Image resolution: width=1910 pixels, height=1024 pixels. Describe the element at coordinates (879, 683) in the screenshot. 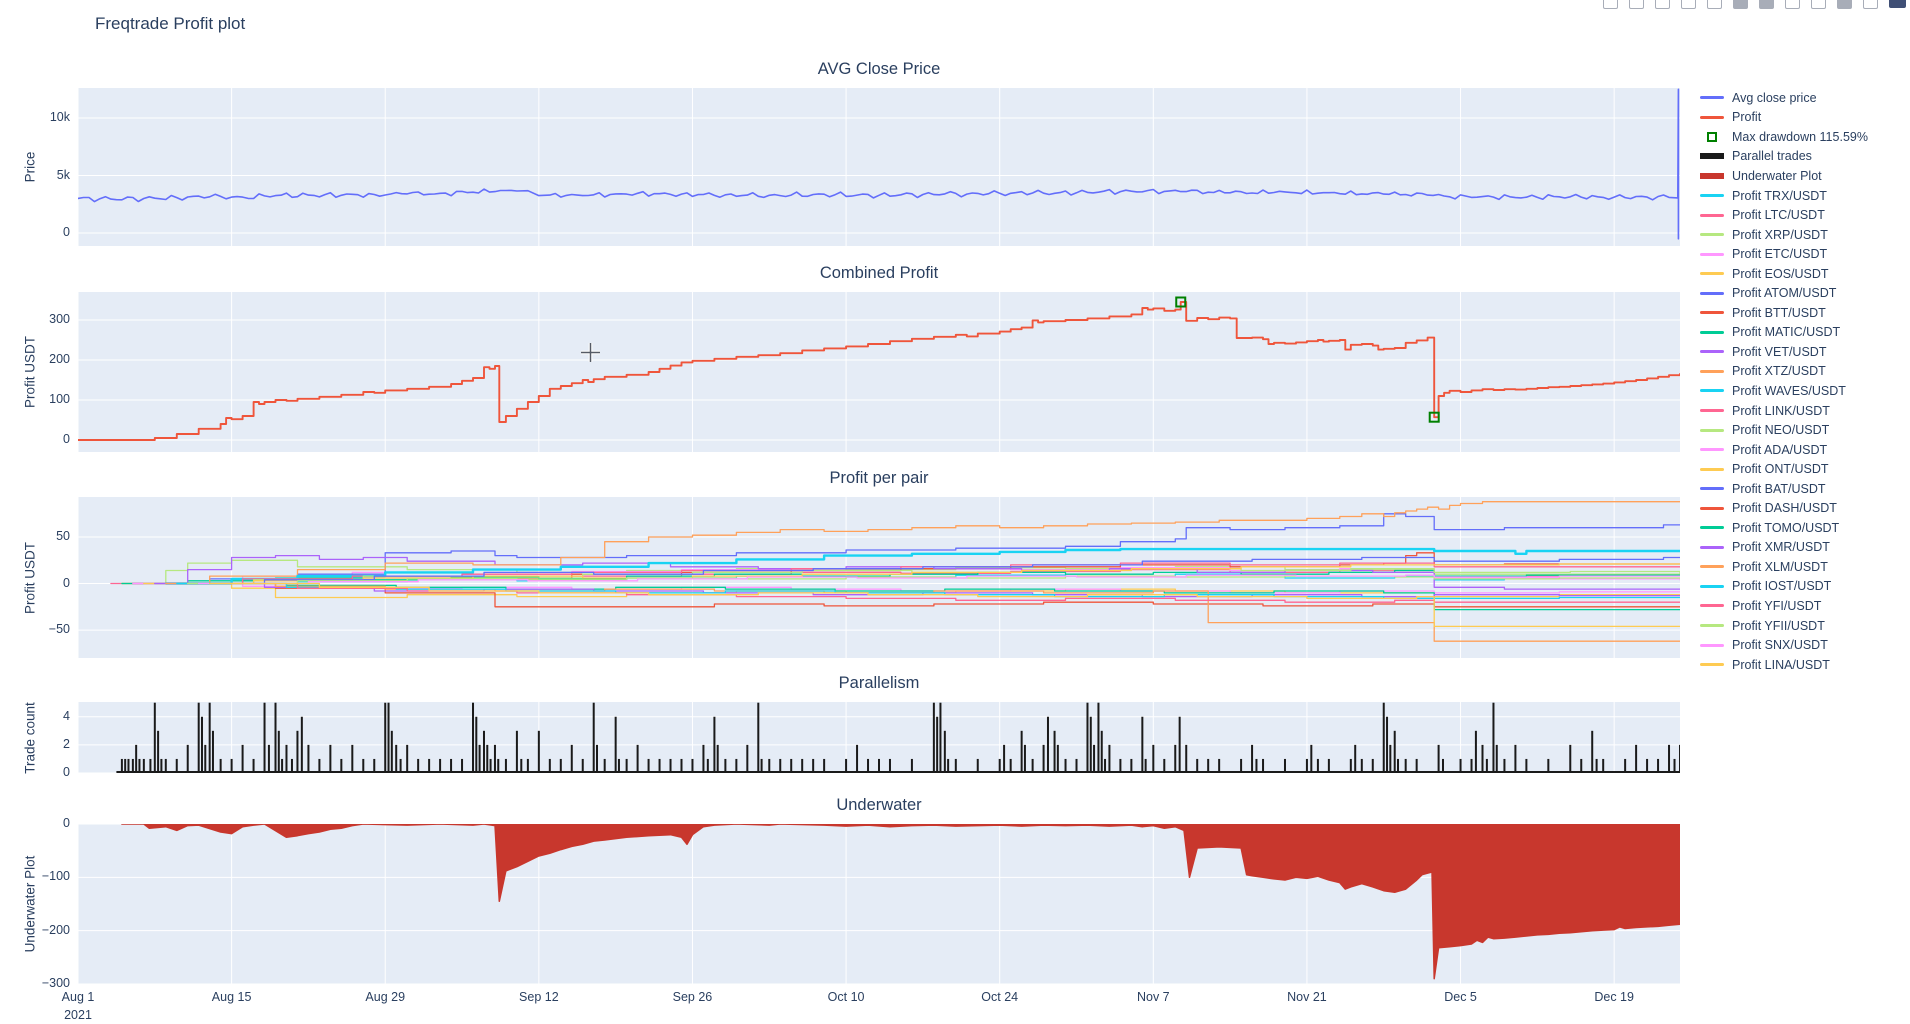

I see `subplot-title-parallelism: Parallelism` at that location.